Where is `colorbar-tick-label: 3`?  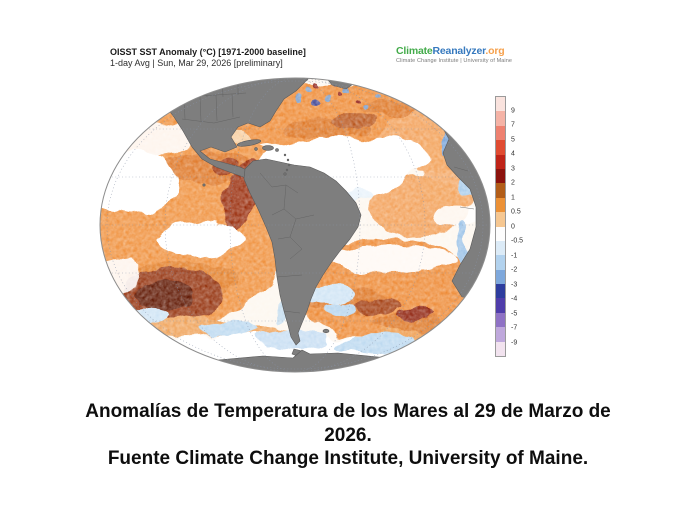 colorbar-tick-label: 3 is located at coordinates (513, 168).